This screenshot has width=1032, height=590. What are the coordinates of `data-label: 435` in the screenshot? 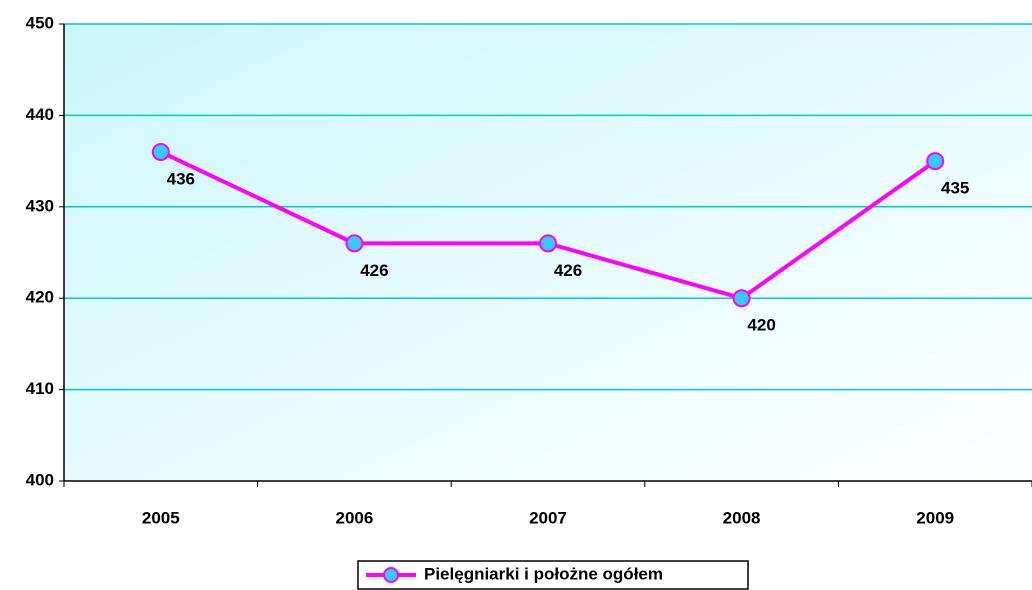 It's located at (955, 188).